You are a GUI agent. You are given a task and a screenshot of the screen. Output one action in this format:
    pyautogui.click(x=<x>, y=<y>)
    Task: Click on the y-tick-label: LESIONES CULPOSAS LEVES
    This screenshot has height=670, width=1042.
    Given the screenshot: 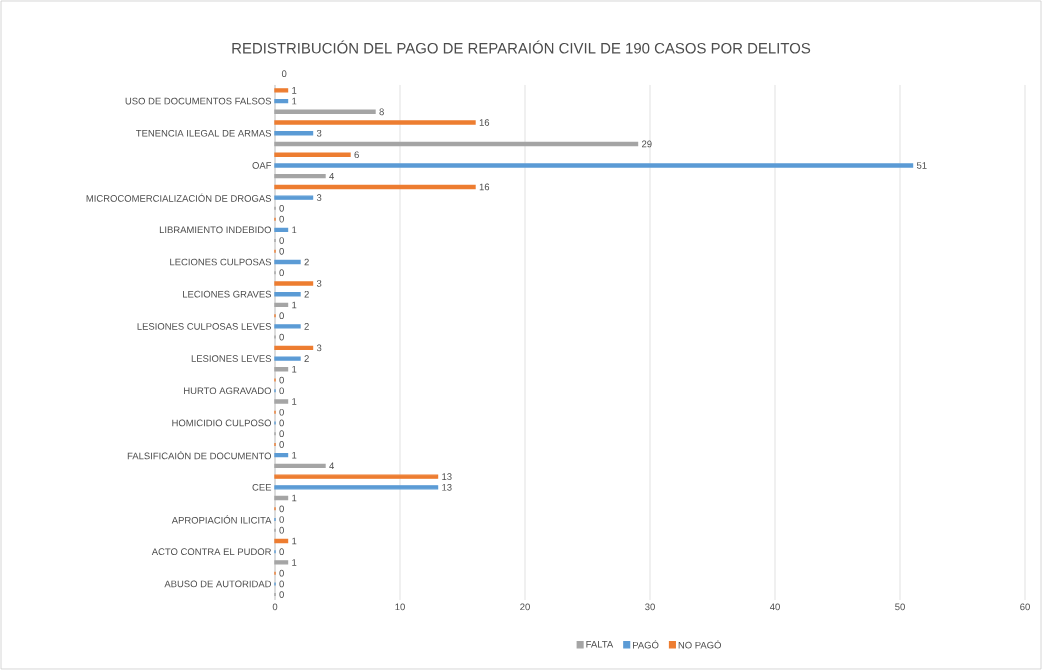 What is the action you would take?
    pyautogui.click(x=204, y=326)
    